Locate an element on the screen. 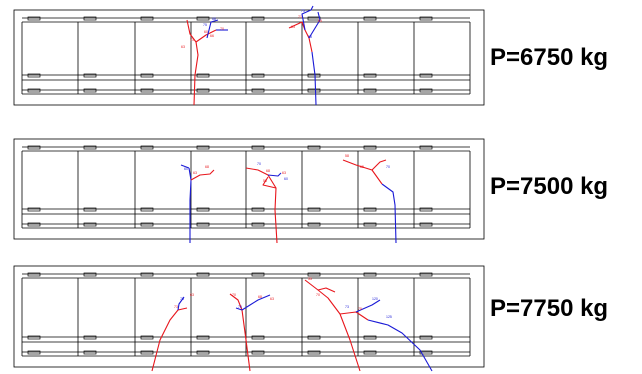 This screenshot has height=374, width=642. crack-number: 55 is located at coordinates (265, 181).